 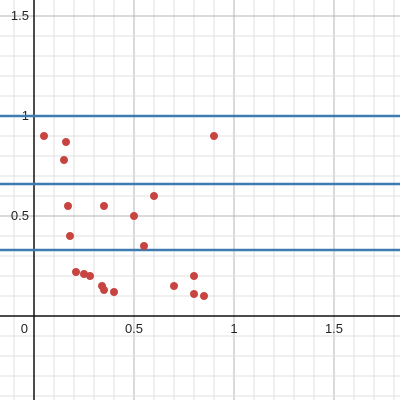 I want to click on x-tick-label: 1.5, so click(x=334, y=328).